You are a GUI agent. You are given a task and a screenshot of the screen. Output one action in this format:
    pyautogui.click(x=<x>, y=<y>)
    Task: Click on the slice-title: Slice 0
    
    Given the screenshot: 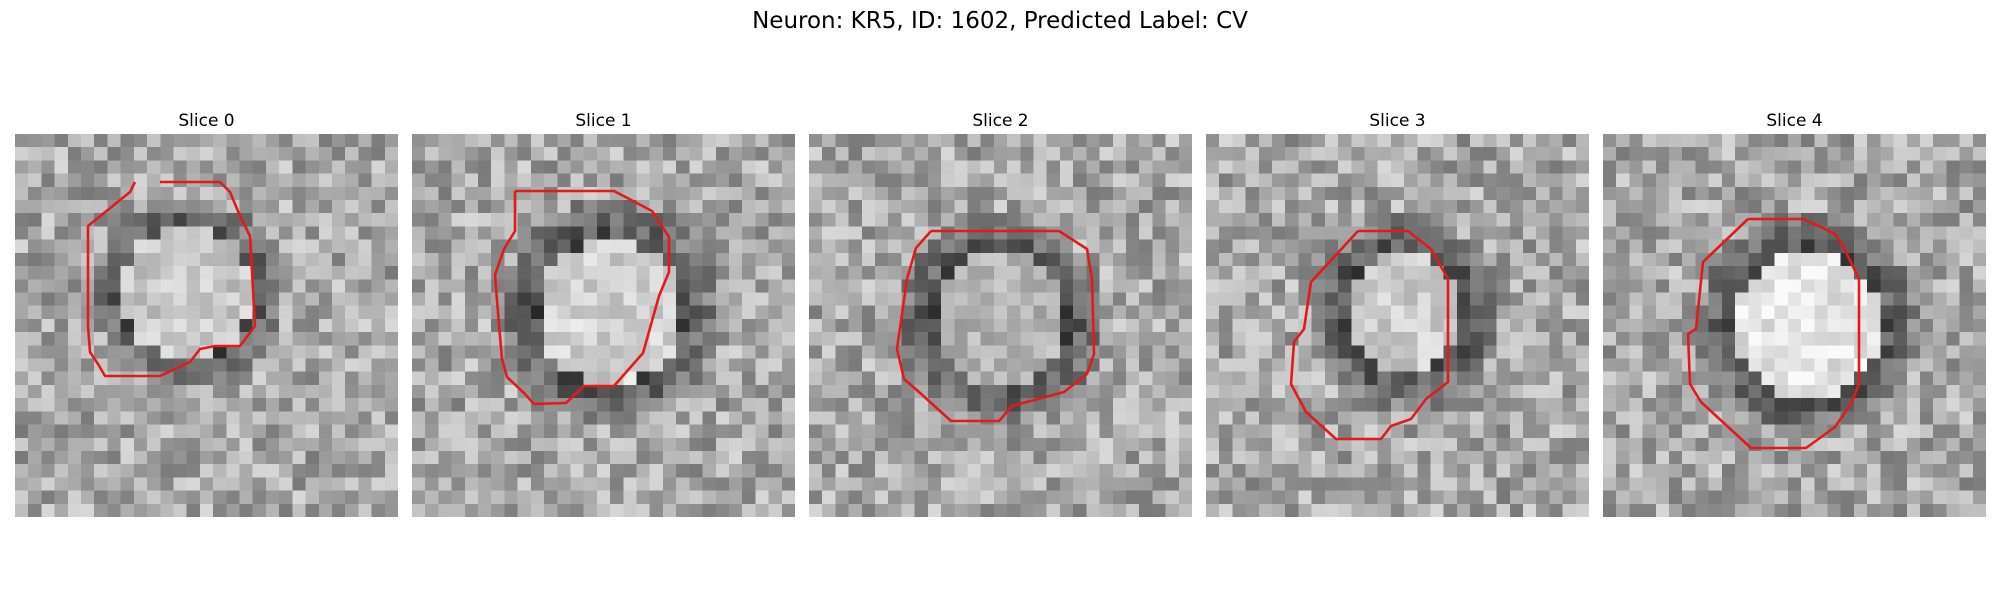 What is the action you would take?
    pyautogui.click(x=206, y=121)
    